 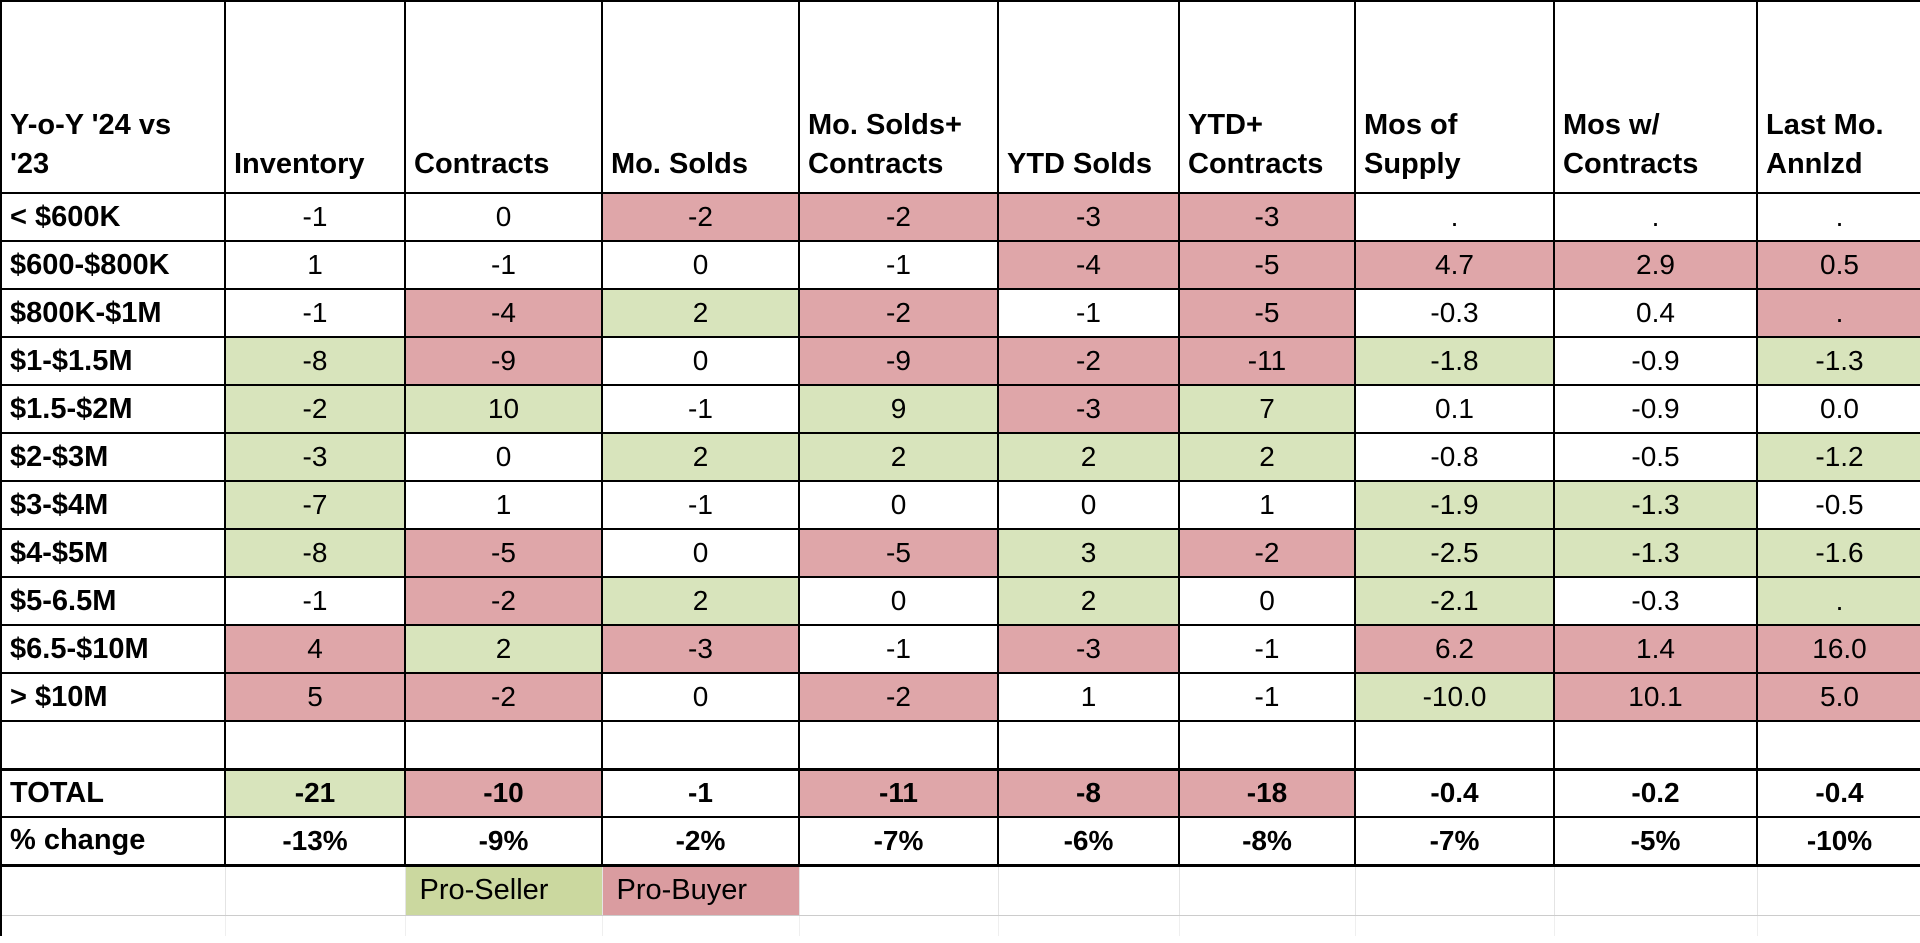 I want to click on cell: -0.2, so click(x=1655, y=792).